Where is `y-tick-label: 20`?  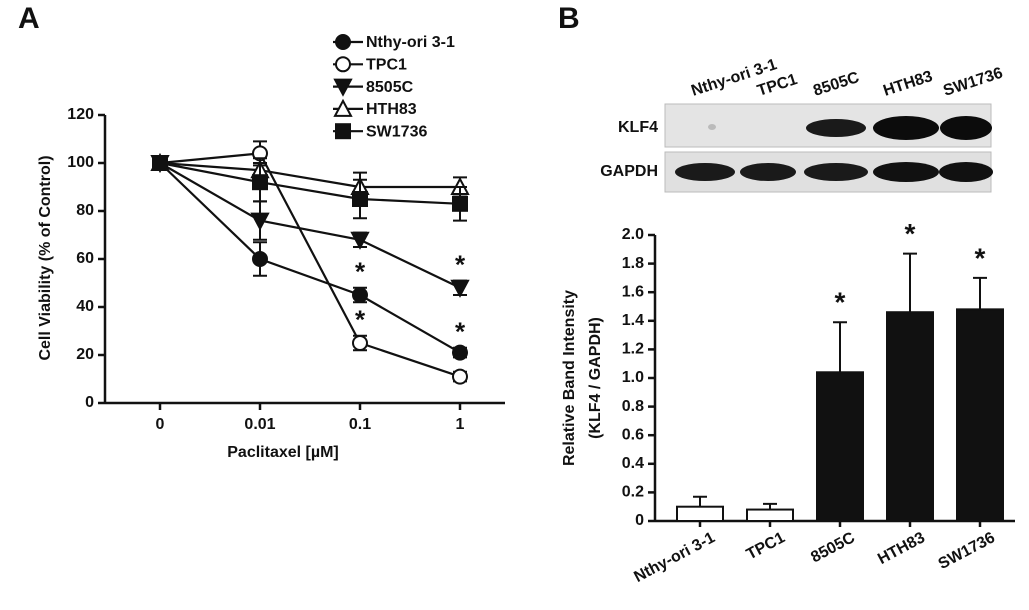
y-tick-label: 20 is located at coordinates (85, 354).